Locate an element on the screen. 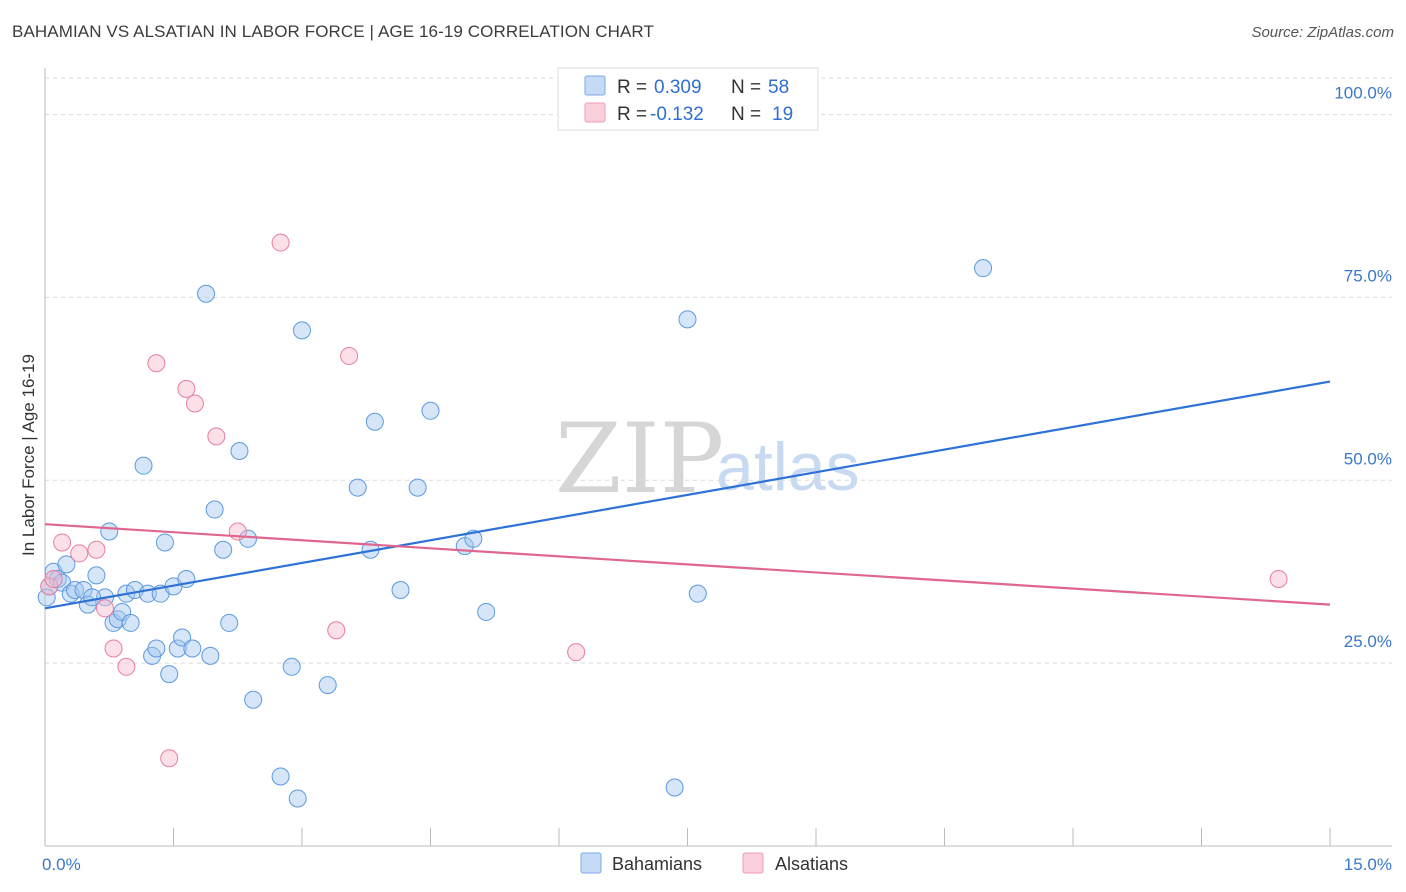 The height and width of the screenshot is (892, 1406). watermark-zip: ZIP is located at coordinates (639, 459).